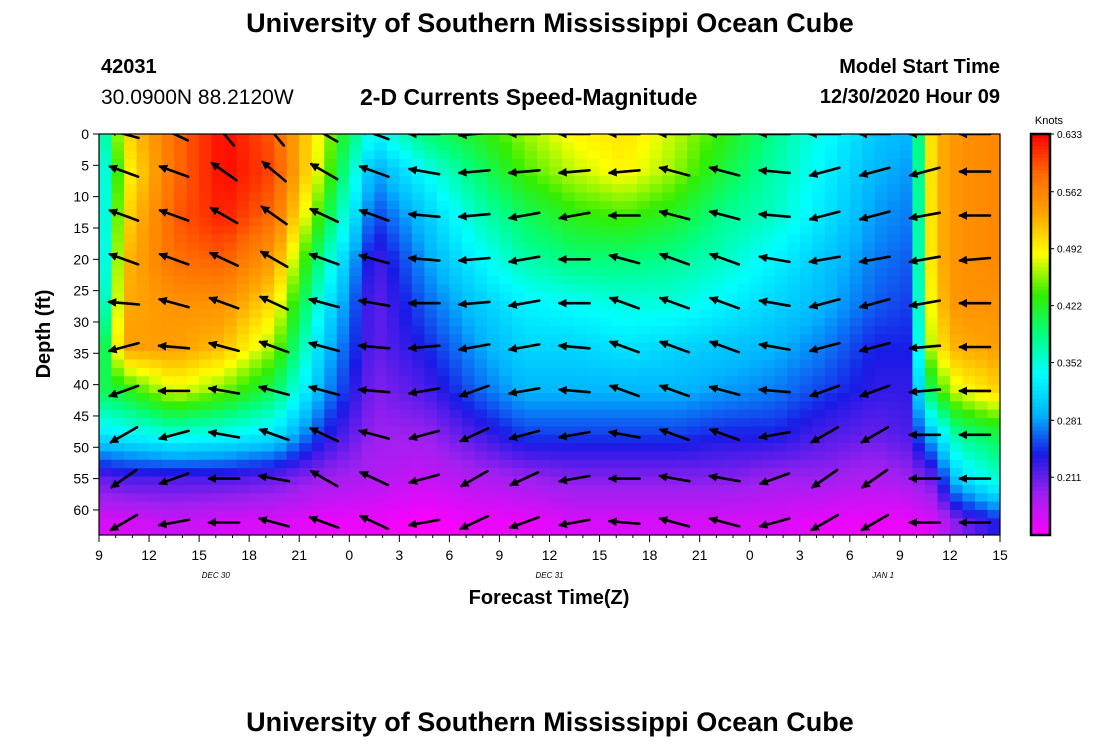 The height and width of the screenshot is (750, 1100). Describe the element at coordinates (500, 555) in the screenshot. I see `x-tick-label: 9` at that location.